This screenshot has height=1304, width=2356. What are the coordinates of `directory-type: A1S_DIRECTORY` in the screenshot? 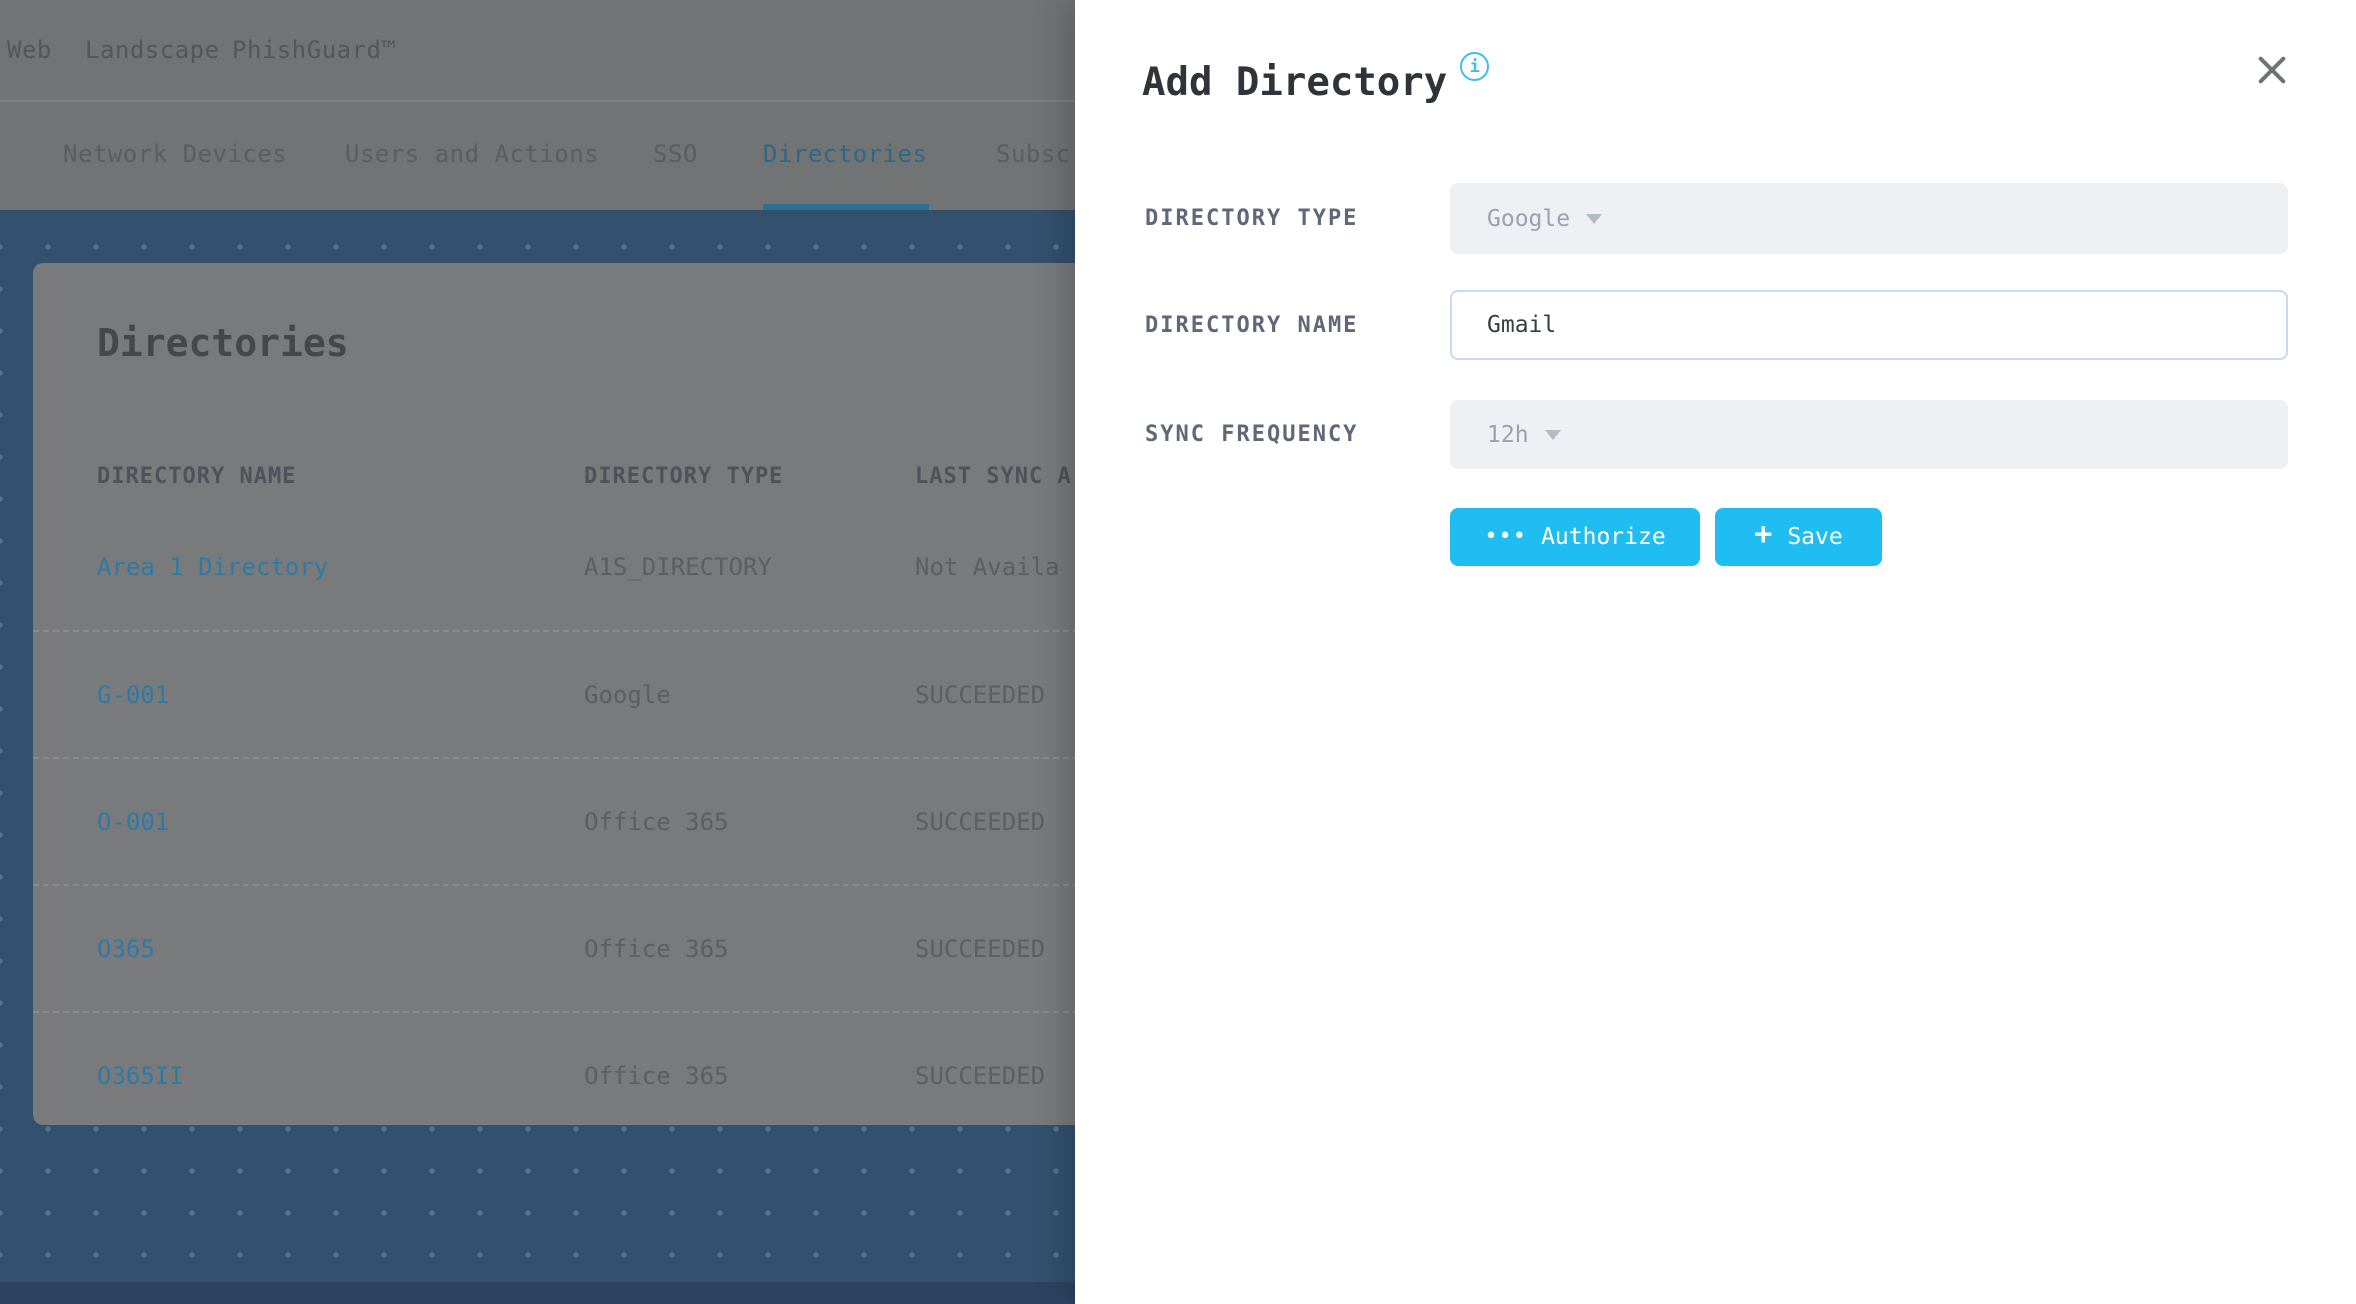 It's located at (678, 566).